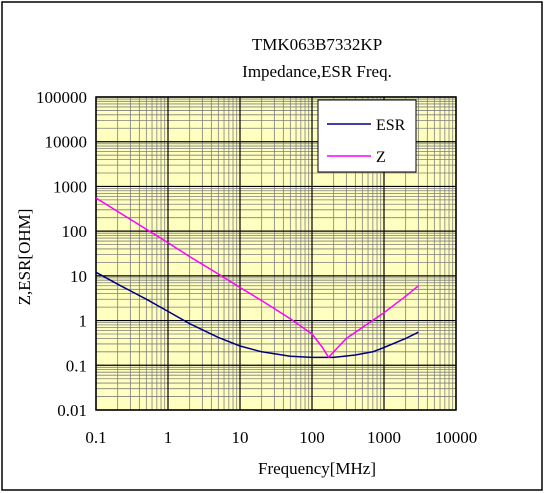 Image resolution: width=545 pixels, height=493 pixels. Describe the element at coordinates (456, 437) in the screenshot. I see `x-tick-label: 10000` at that location.